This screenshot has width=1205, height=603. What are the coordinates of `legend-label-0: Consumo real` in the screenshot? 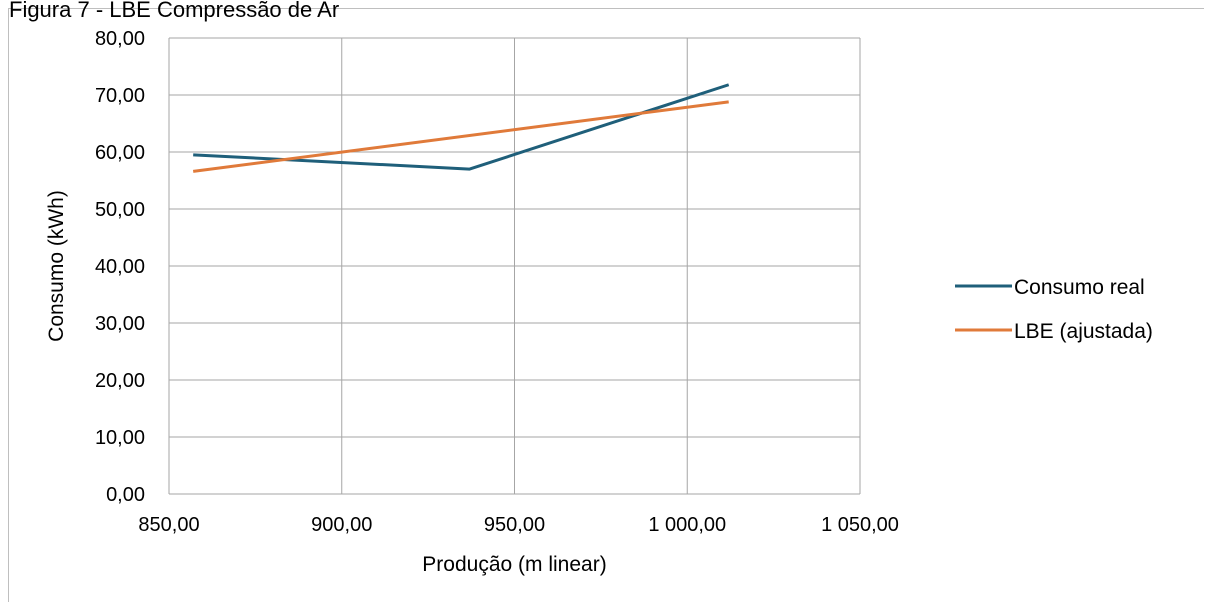 It's located at (1079, 287).